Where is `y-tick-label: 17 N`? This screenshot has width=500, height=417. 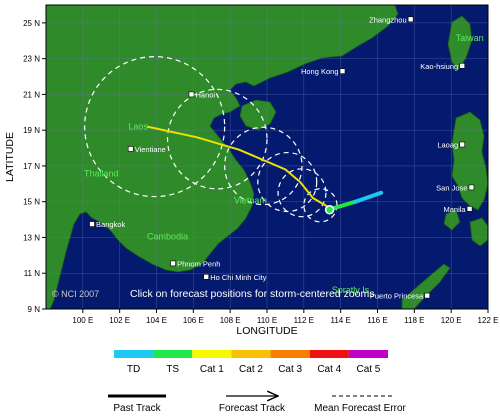
y-tick-label: 17 N is located at coordinates (31, 166).